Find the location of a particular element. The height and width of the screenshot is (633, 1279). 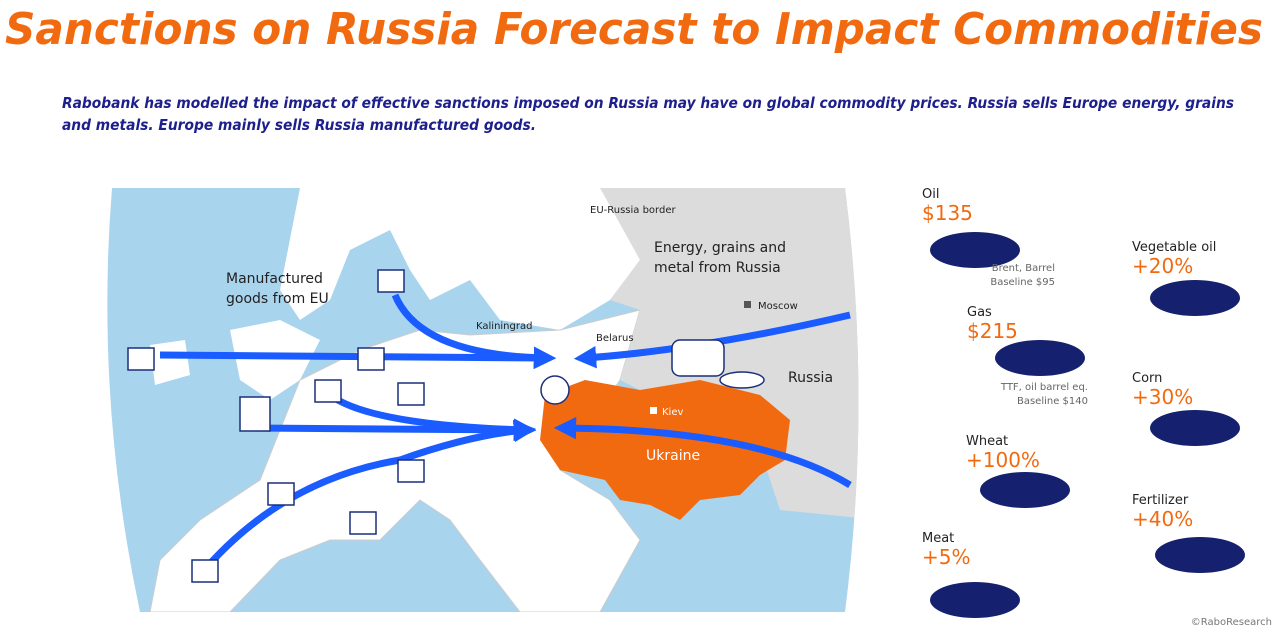

customs is located at coordinates (555, 390).